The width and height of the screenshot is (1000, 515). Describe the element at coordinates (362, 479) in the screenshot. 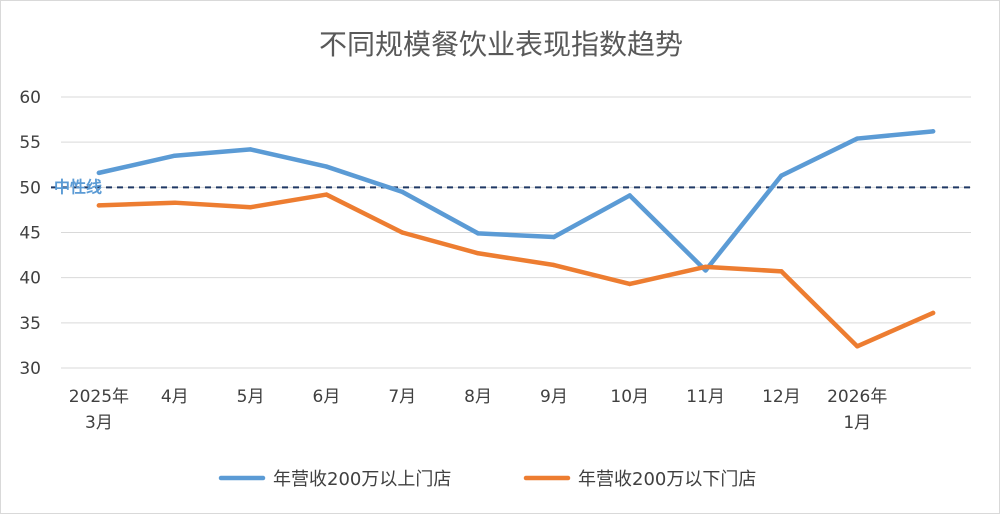

I see `legend-label: 年营收200万以上门店` at that location.